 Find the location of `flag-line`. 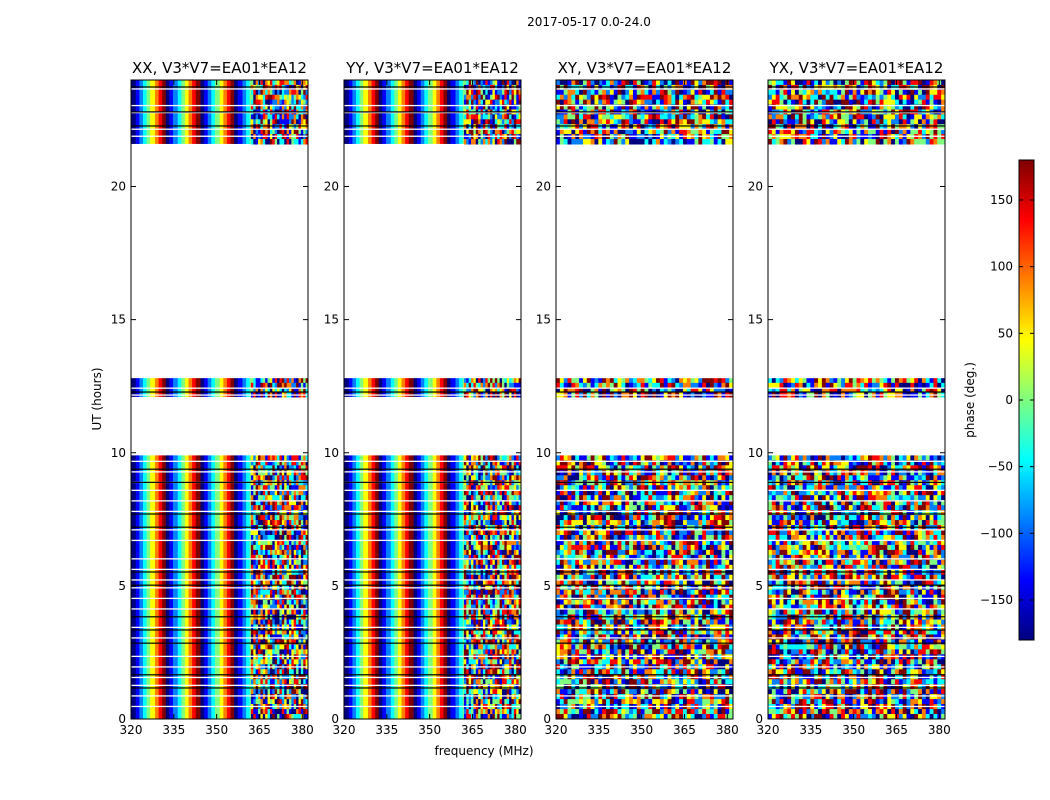

flag-line is located at coordinates (219, 126).